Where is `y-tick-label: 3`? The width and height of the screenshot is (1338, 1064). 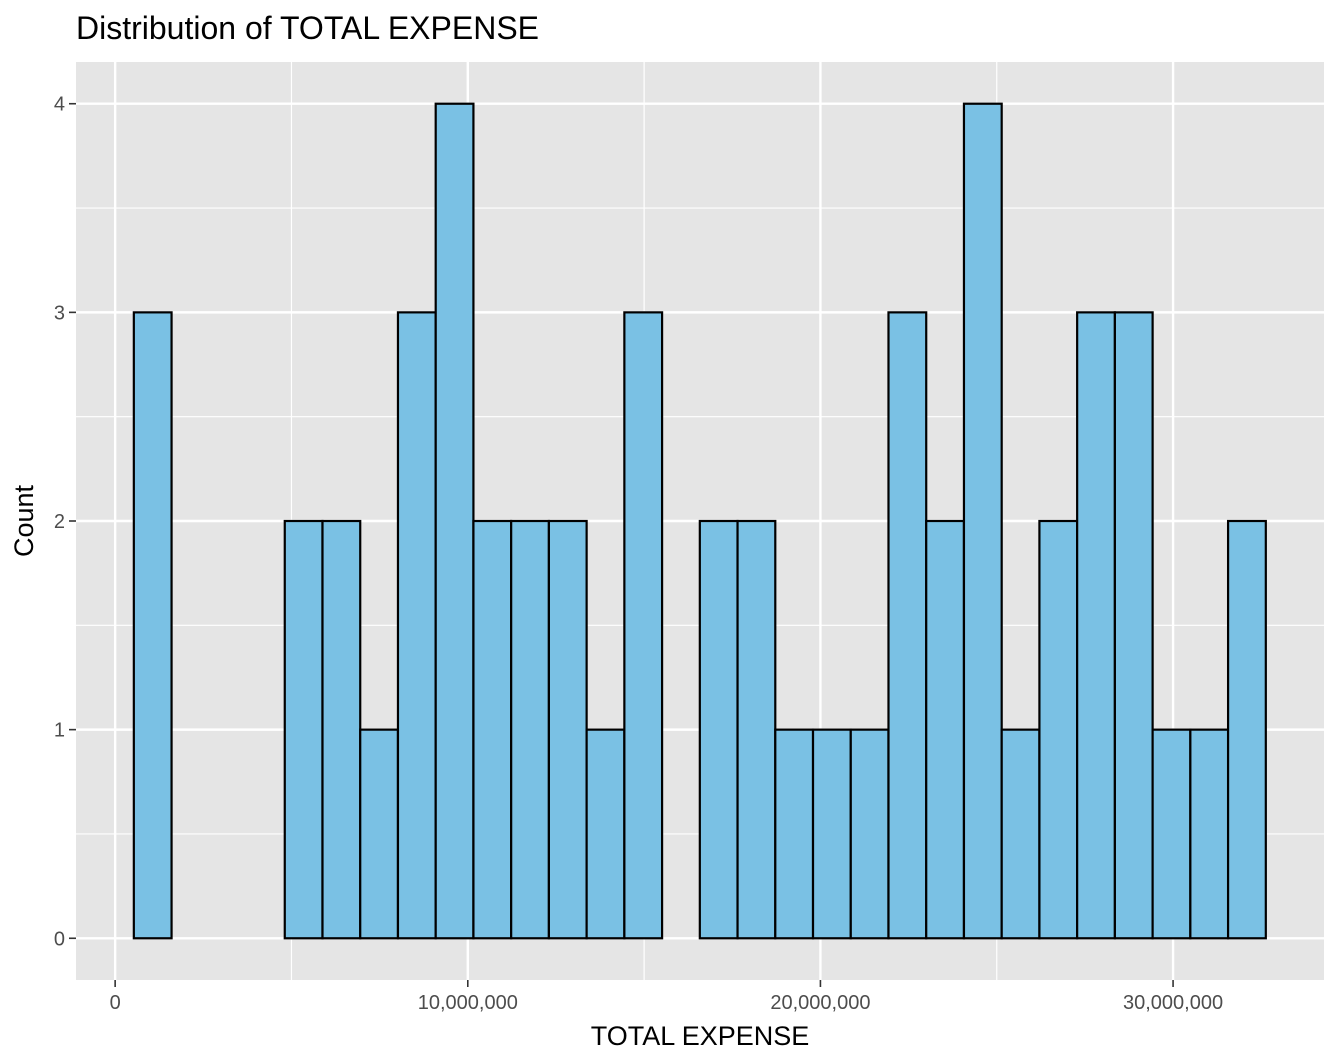 y-tick-label: 3 is located at coordinates (59, 313).